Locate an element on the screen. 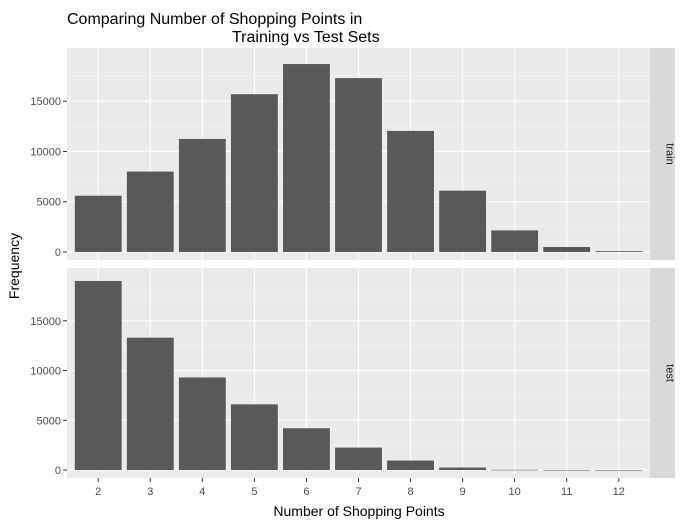 The image size is (684, 531). facet-strip-label: train is located at coordinates (670, 153).